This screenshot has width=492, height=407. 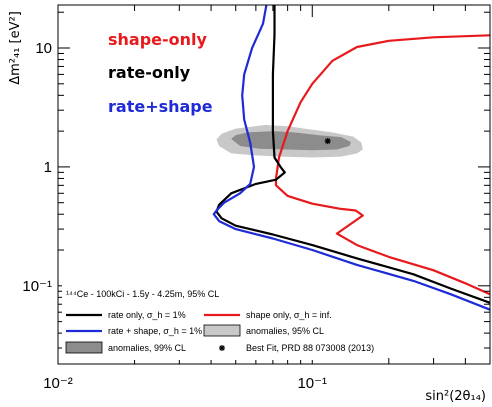 I want to click on legend-entry: anomalies, 99% CL, so click(x=125, y=347).